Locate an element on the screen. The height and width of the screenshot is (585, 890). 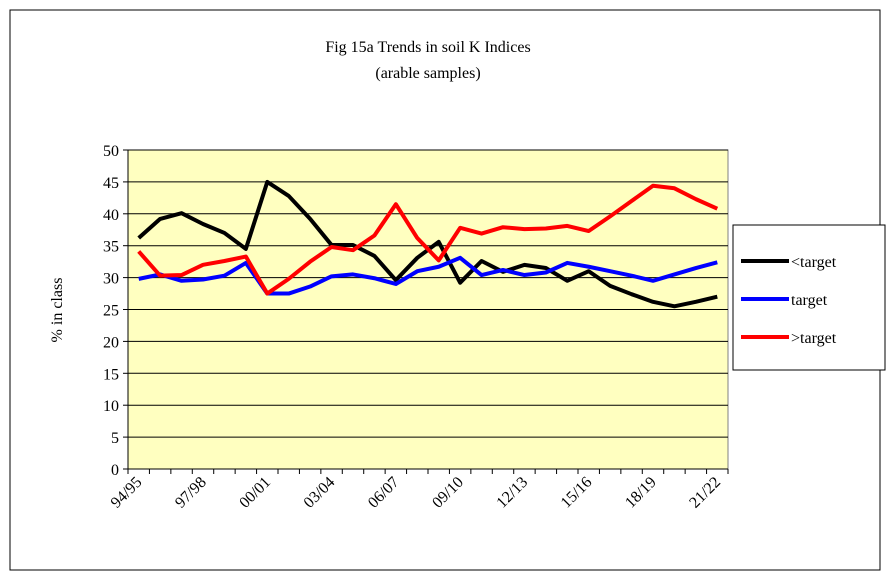
chart-title: Fig 15a Trends in soil K Indices is located at coordinates (427, 47).